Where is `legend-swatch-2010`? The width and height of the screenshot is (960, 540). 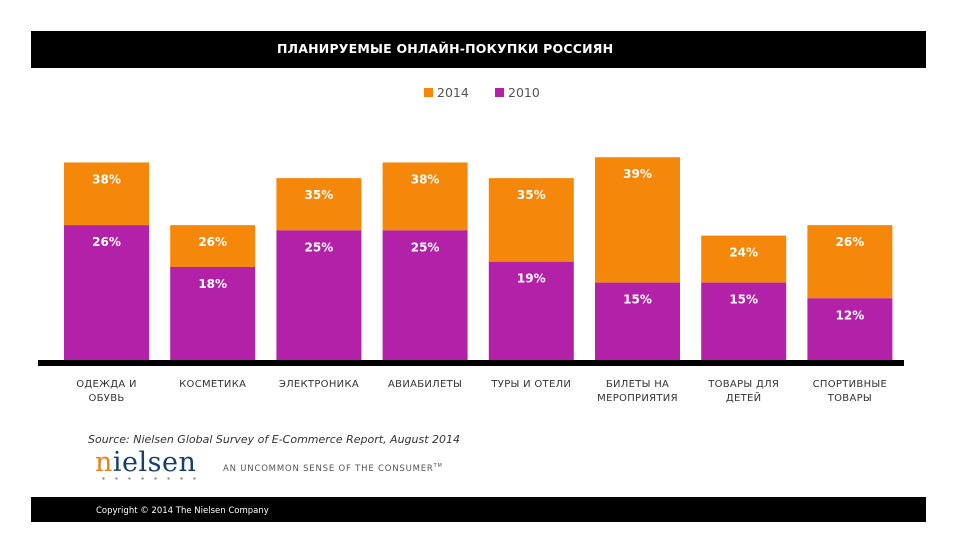
legend-swatch-2010 is located at coordinates (499, 92).